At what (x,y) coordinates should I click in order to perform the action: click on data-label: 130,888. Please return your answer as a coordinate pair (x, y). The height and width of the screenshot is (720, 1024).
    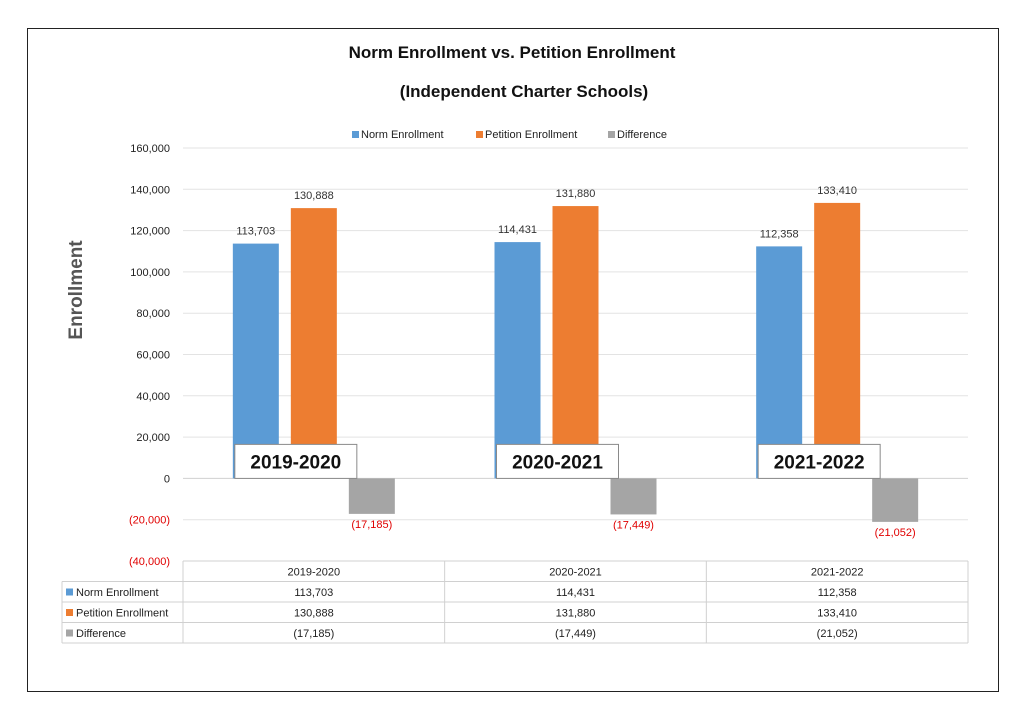
    Looking at the image, I should click on (314, 196).